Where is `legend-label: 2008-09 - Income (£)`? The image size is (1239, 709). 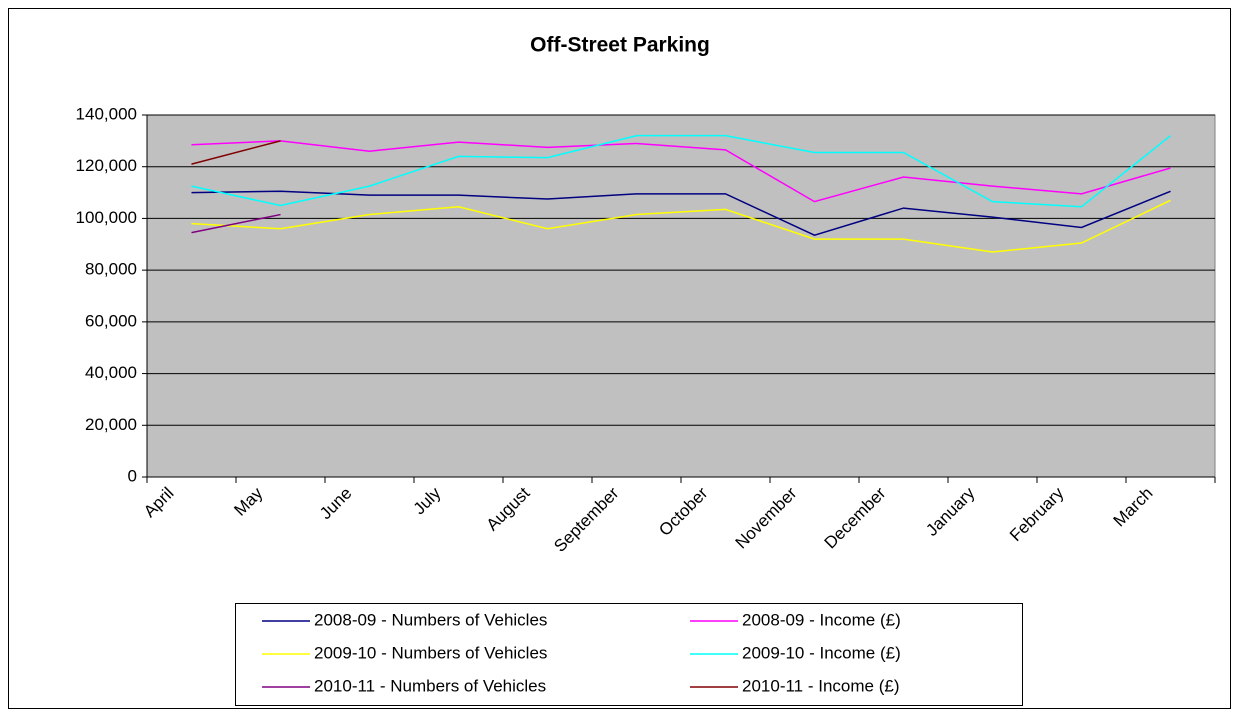 legend-label: 2008-09 - Income (£) is located at coordinates (821, 619).